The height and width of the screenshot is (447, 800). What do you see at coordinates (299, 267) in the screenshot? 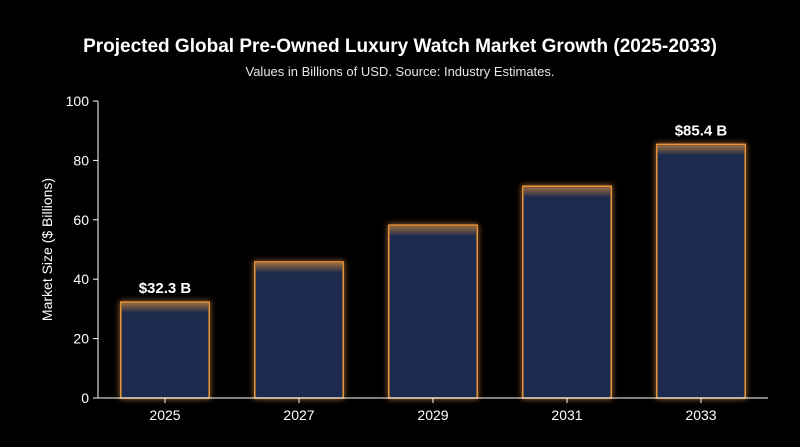
I see `bar-top-glow-2027` at bounding box center [299, 267].